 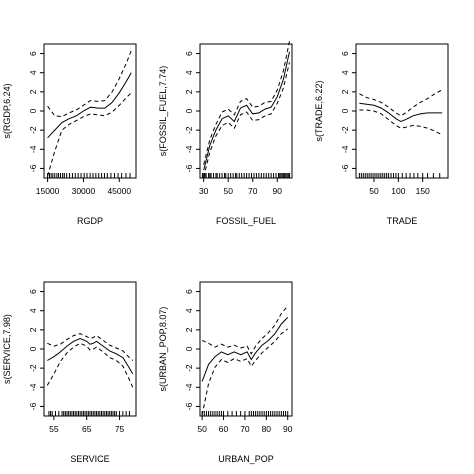 I want to click on x-tick-label: 15000, so click(x=48, y=191).